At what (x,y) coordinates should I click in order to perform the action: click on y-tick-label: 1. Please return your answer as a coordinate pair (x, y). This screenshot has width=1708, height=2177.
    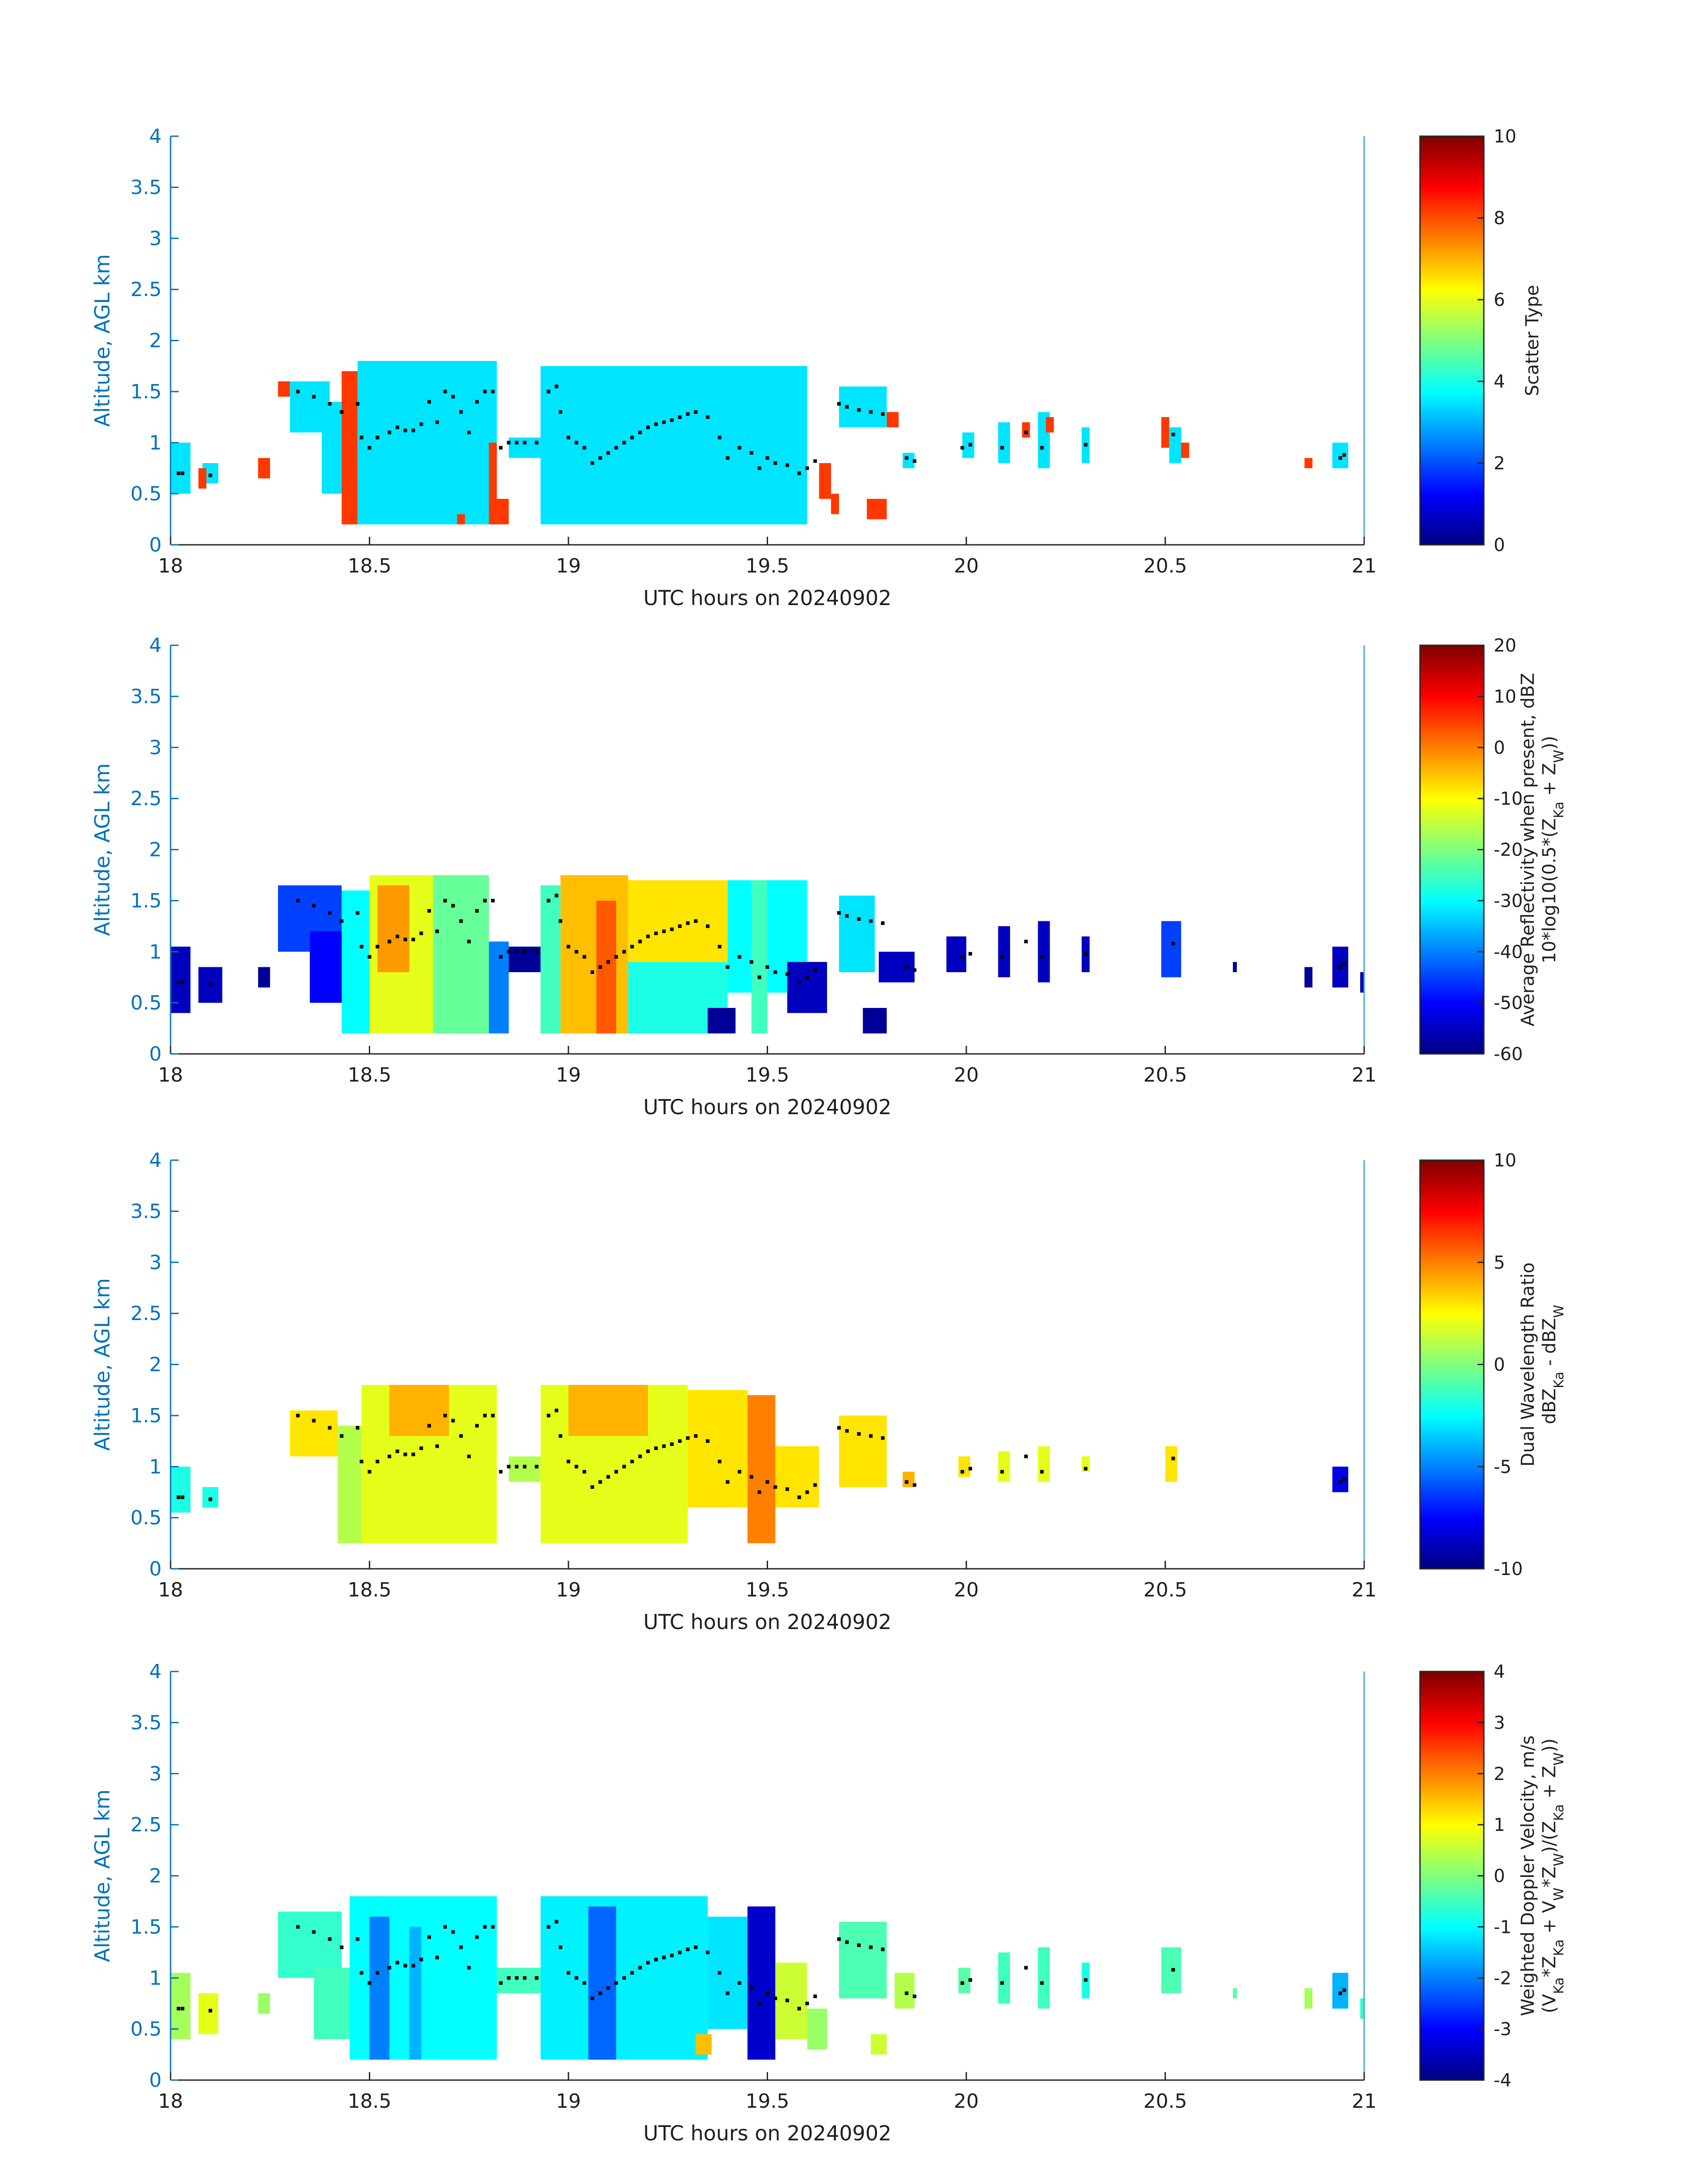
    Looking at the image, I should click on (155, 442).